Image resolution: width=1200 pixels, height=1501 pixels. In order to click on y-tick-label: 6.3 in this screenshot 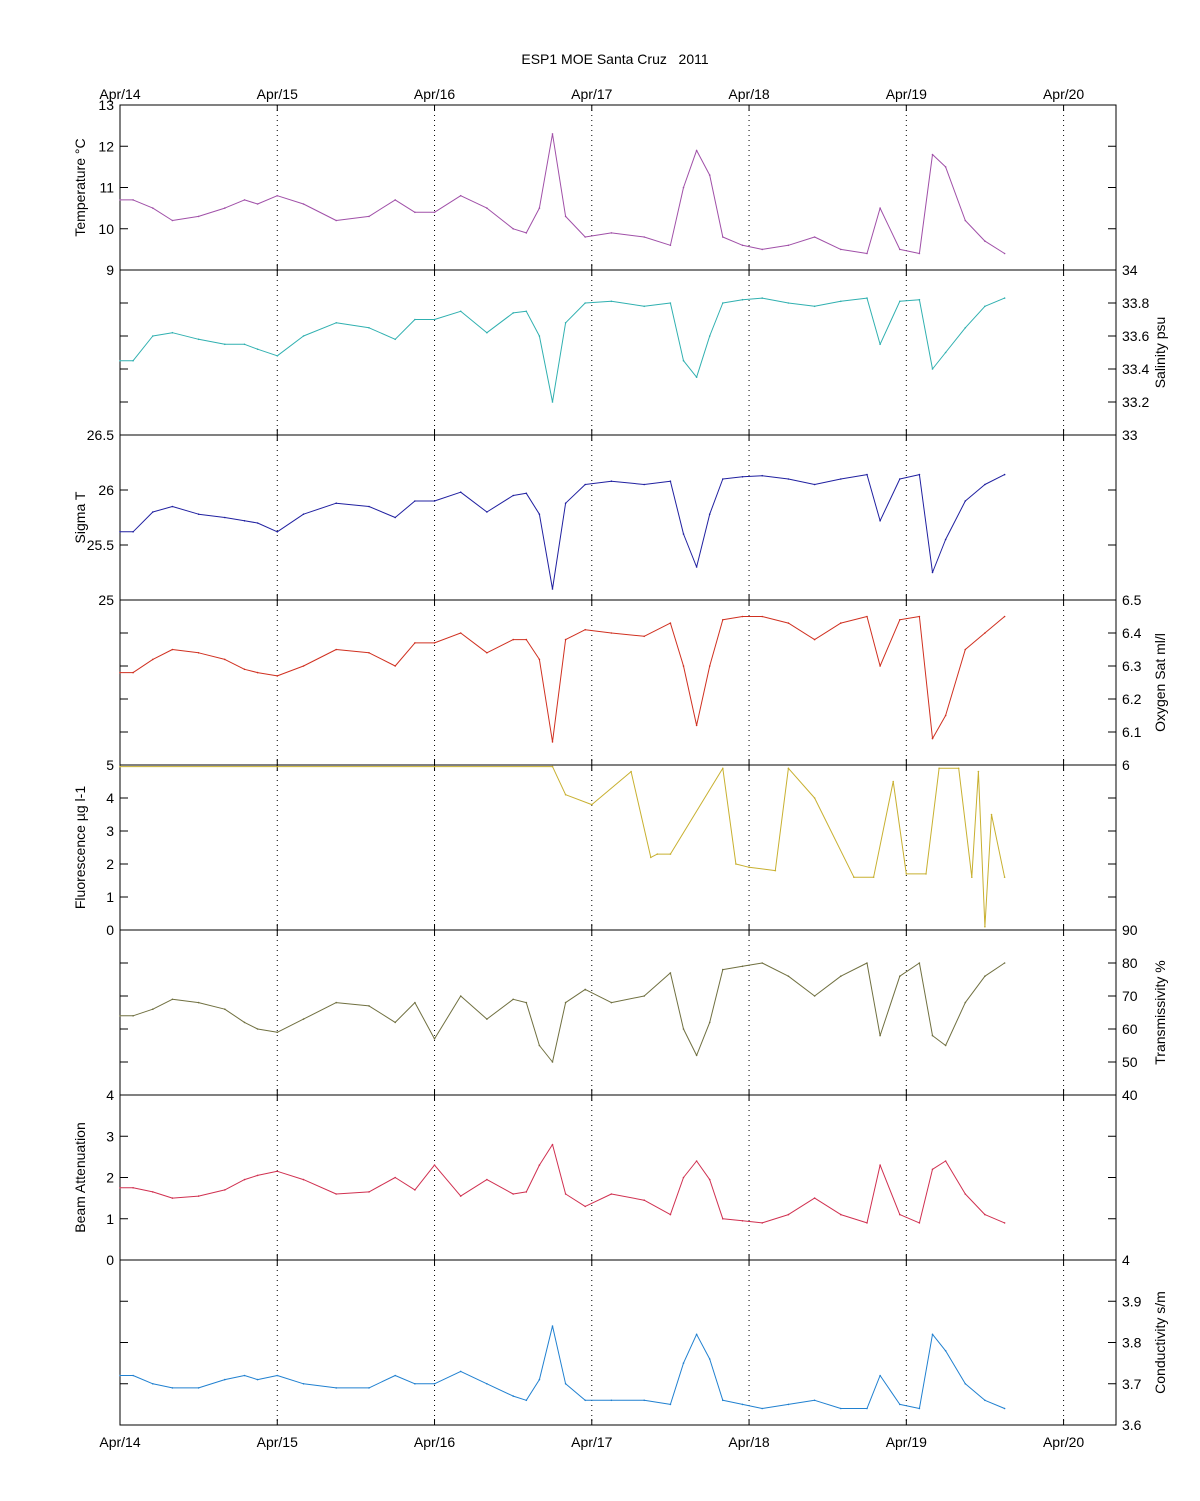, I will do `click(1132, 666)`.